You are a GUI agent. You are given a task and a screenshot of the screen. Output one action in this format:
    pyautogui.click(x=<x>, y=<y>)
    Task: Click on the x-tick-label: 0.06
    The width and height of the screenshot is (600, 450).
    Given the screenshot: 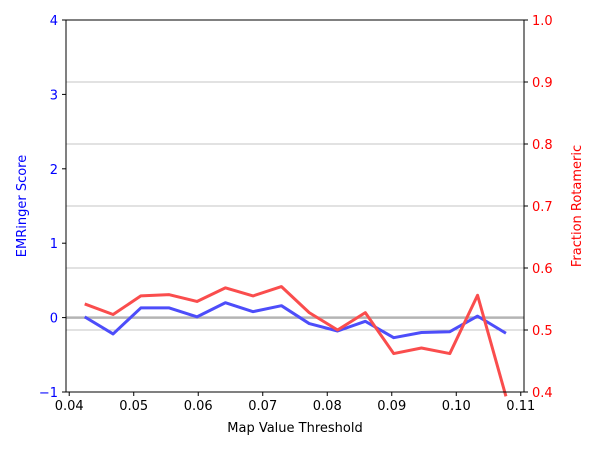 What is the action you would take?
    pyautogui.click(x=198, y=406)
    